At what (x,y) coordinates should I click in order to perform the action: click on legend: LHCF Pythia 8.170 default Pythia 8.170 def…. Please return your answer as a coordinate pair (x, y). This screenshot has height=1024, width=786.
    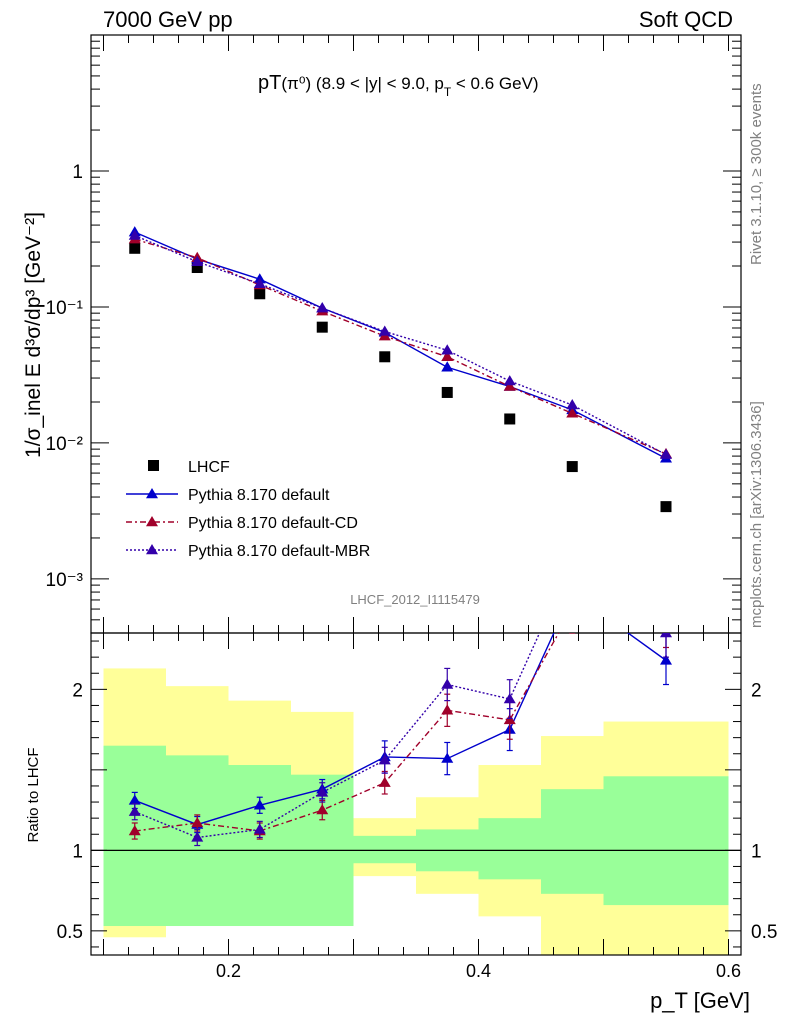
    Looking at the image, I should click on (248, 509).